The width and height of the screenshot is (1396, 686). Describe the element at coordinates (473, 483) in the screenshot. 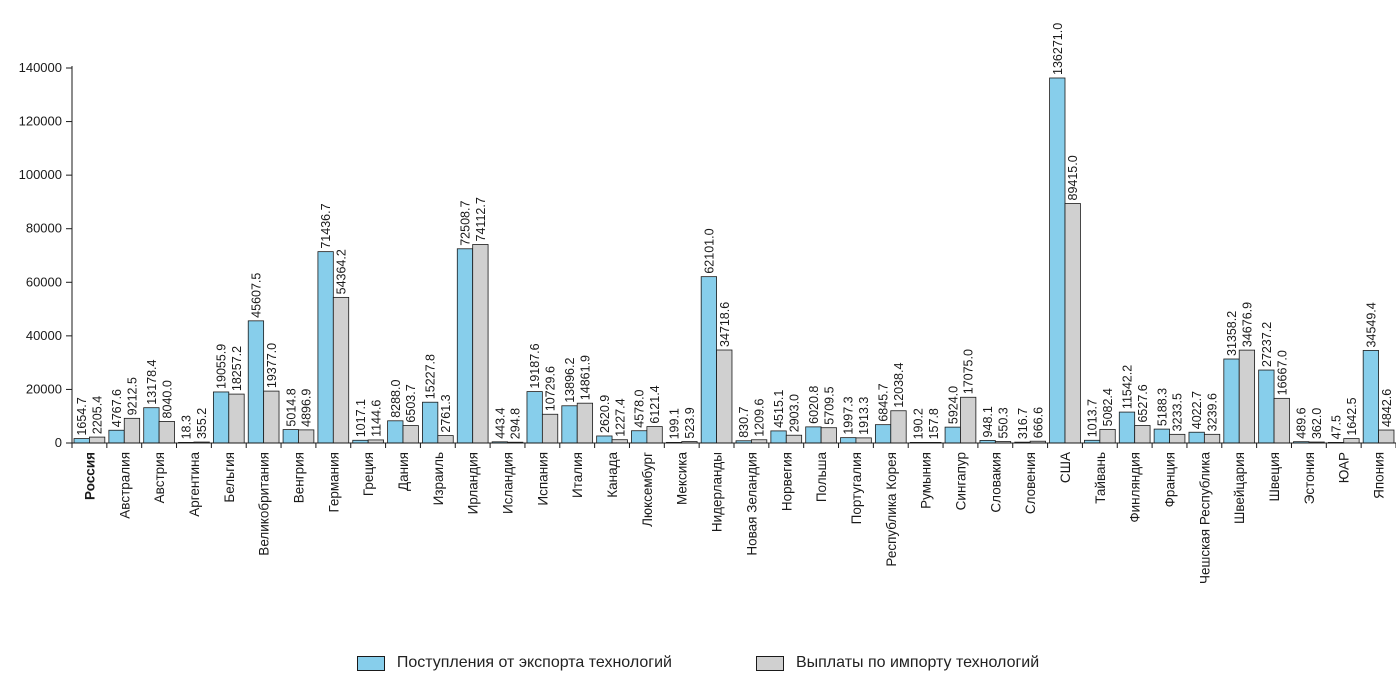

I see `x-tick-label: Ирландия` at that location.